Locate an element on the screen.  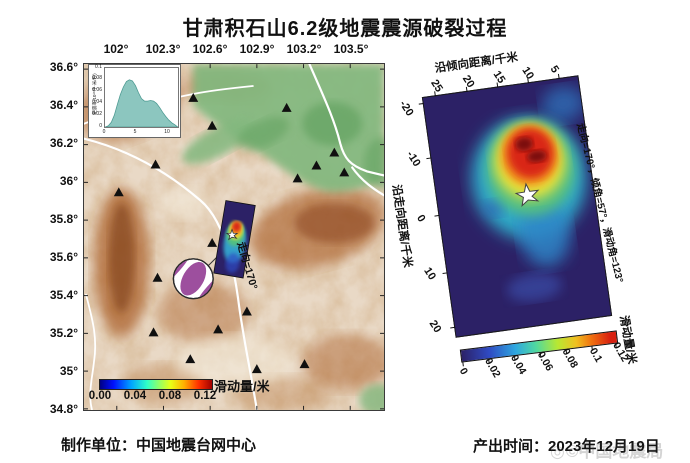
strike-axis-label: 沿走向距离/千米 is located at coordinates (401, 226).